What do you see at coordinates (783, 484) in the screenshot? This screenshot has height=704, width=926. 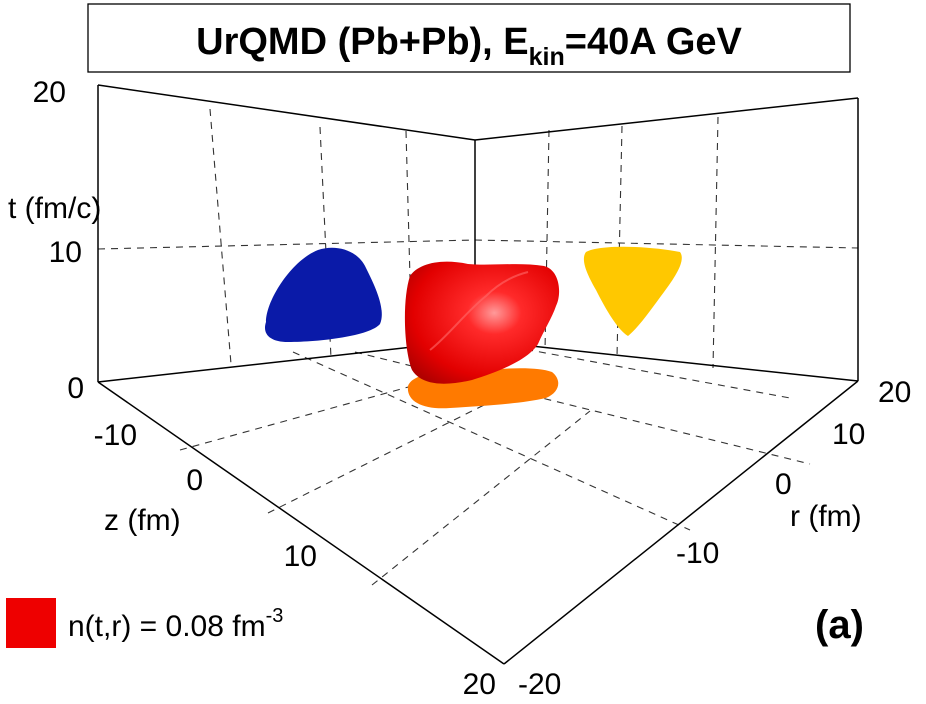 I see `tick-label-r-0: 0` at bounding box center [783, 484].